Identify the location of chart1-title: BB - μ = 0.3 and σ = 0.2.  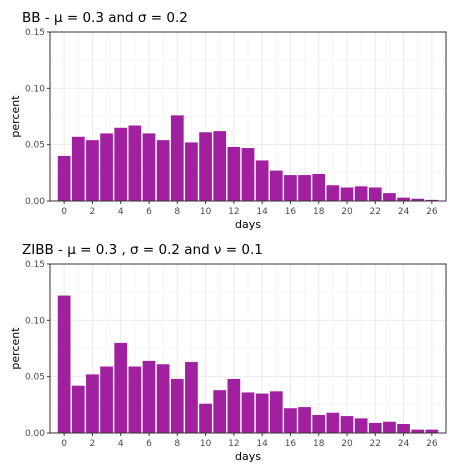
(105, 18).